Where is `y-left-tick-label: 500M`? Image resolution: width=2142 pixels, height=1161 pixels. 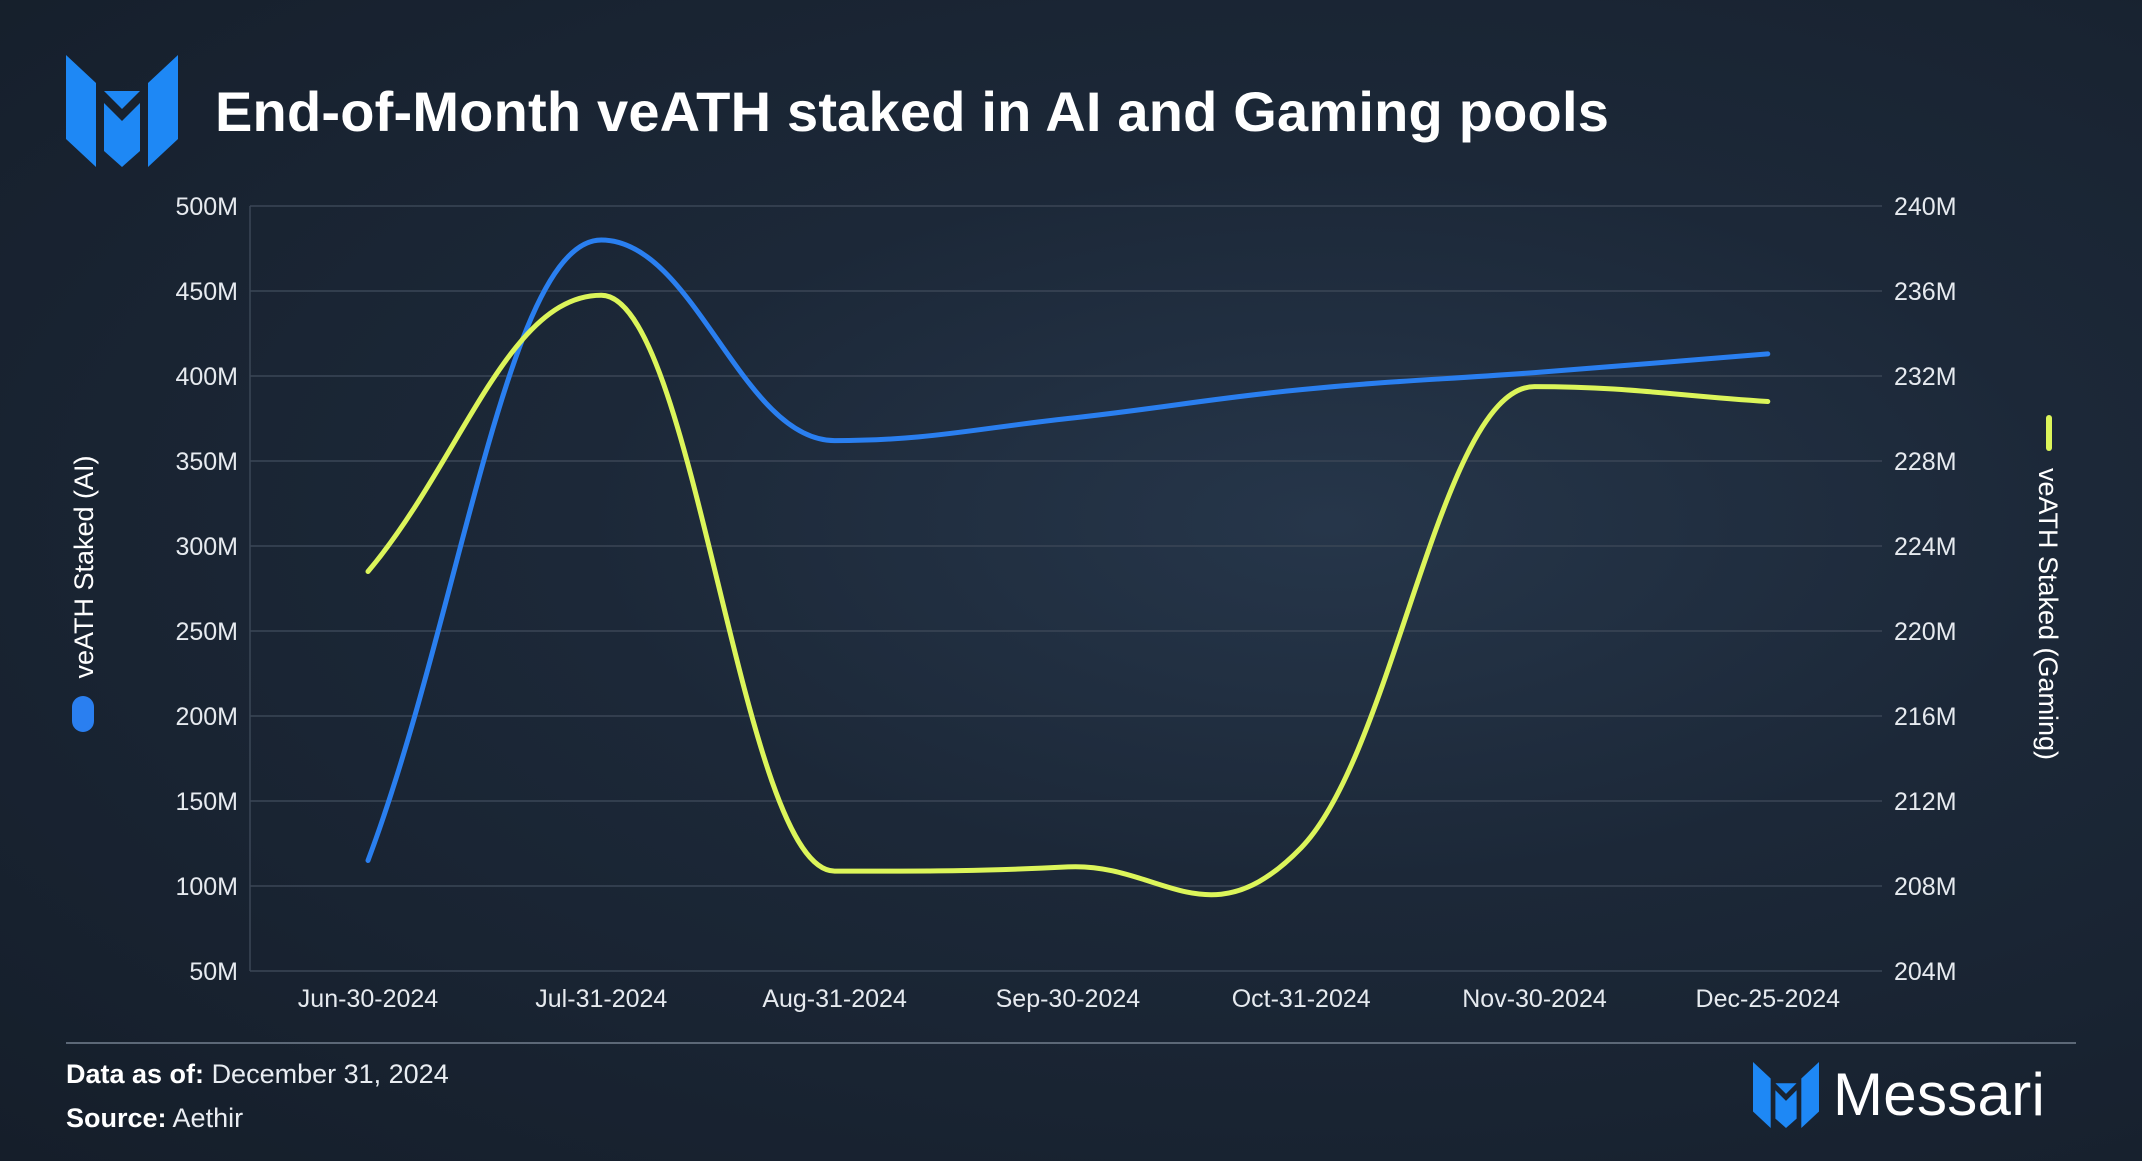
y-left-tick-label: 500M is located at coordinates (206, 207).